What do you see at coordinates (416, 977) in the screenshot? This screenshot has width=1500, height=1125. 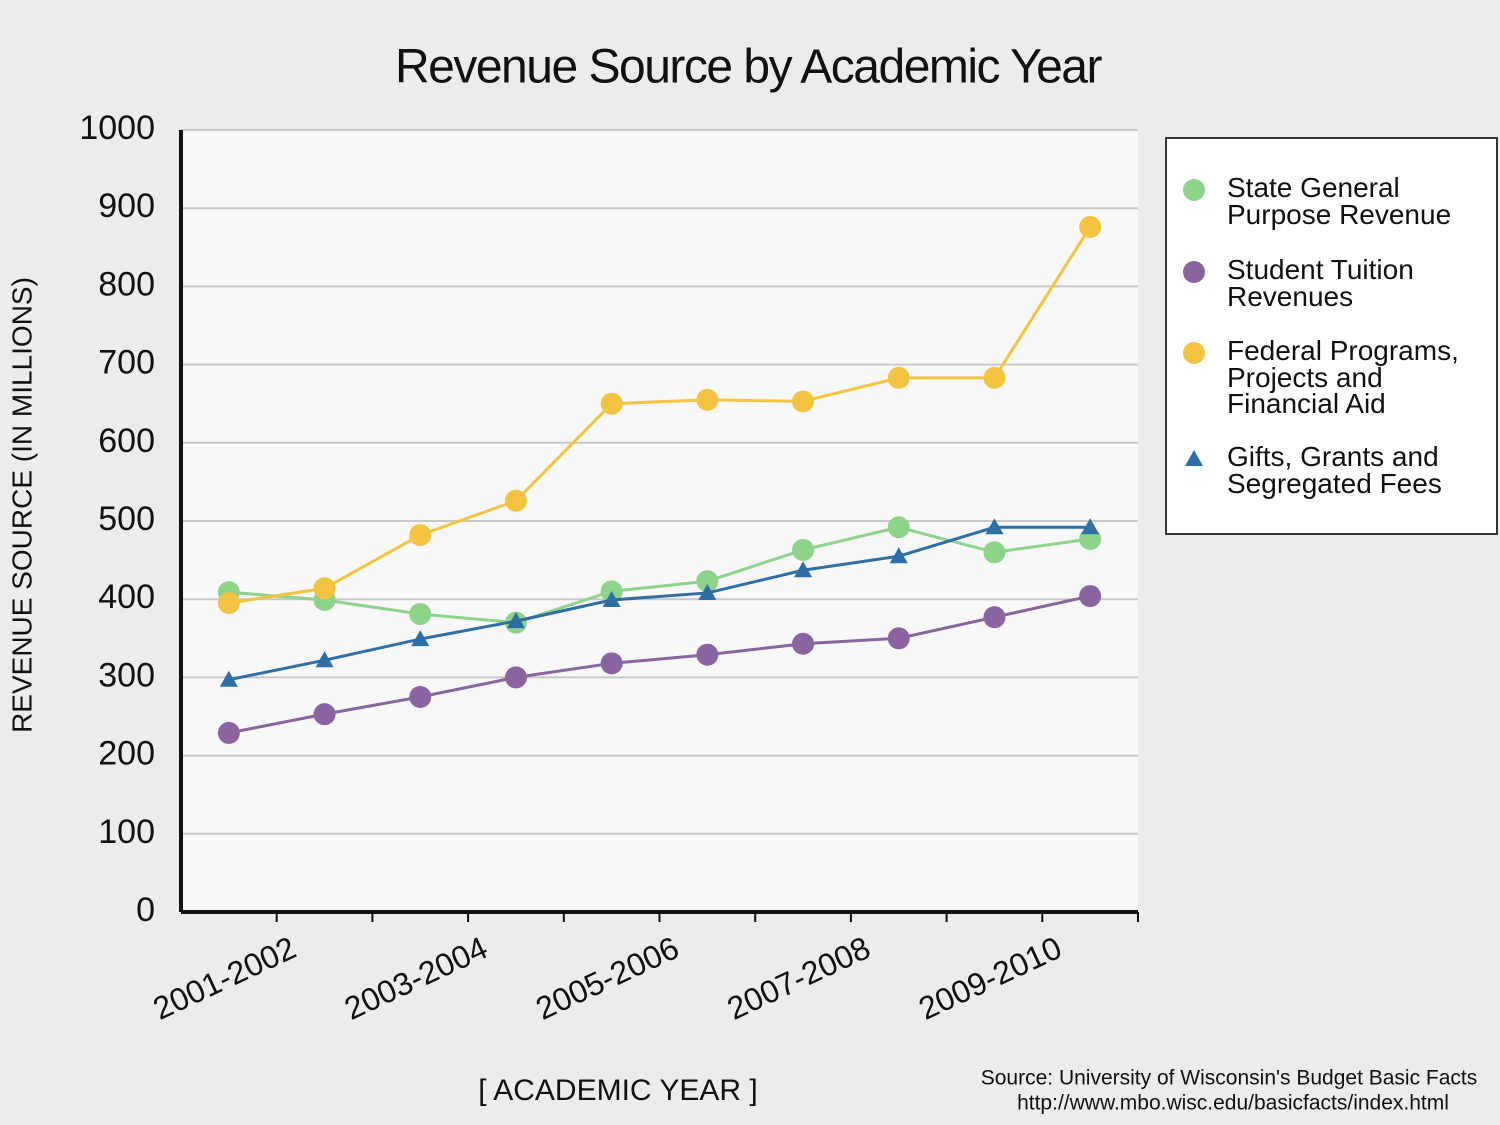 I see `x-tick-label: 2003-2004` at bounding box center [416, 977].